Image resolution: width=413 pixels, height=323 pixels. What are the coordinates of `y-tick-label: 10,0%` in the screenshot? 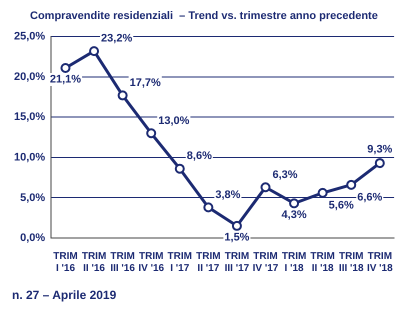 It's located at (30, 157).